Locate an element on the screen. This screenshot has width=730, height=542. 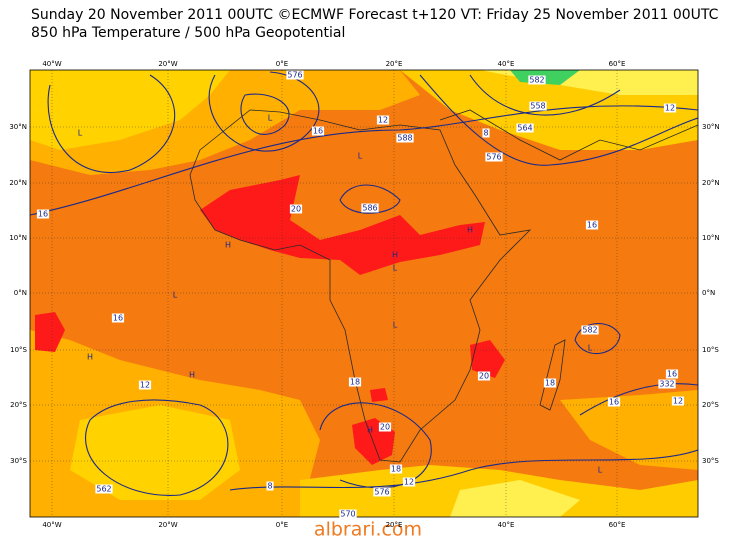
contour-label: 18 is located at coordinates (550, 383).